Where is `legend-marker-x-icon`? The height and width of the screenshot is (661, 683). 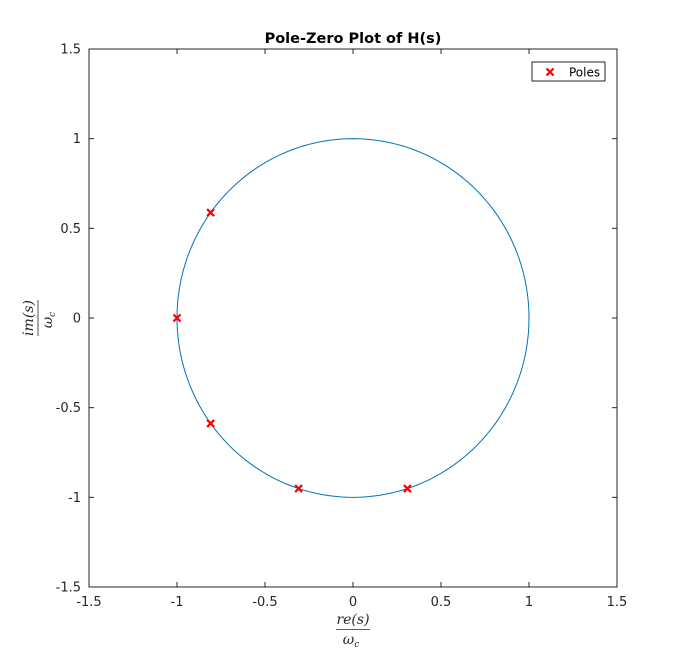 legend-marker-x-icon is located at coordinates (550, 72).